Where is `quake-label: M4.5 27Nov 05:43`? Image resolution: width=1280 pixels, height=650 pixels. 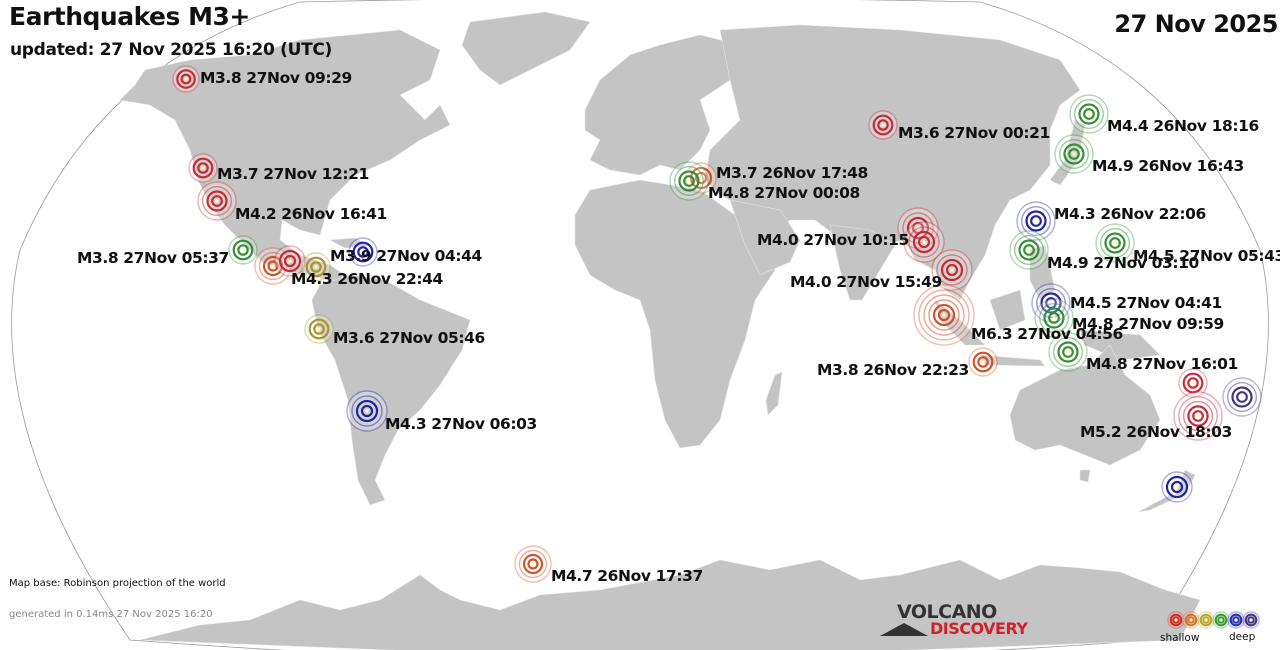 quake-label: M4.5 27Nov 05:43 is located at coordinates (1206, 256).